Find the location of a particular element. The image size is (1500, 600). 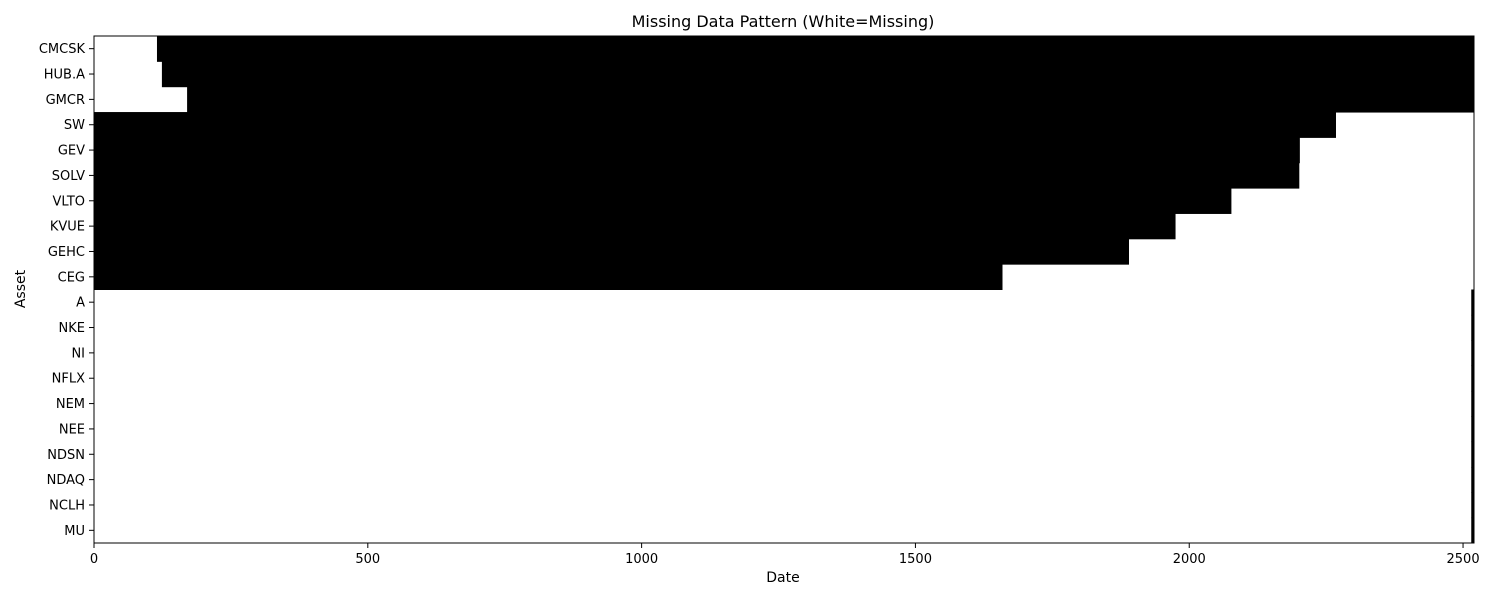

present-segment-gev is located at coordinates (697, 150).